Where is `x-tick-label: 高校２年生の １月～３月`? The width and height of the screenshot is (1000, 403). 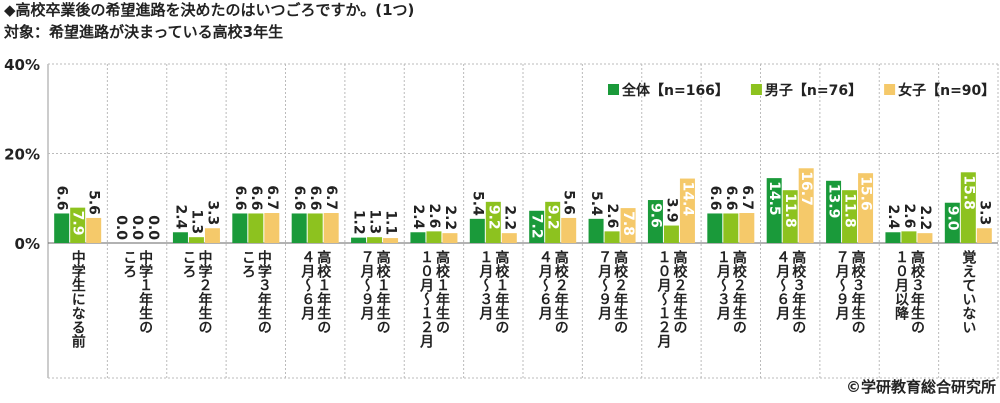
x-tick-label: 高校２年生の １月～３月 is located at coordinates (730, 292).